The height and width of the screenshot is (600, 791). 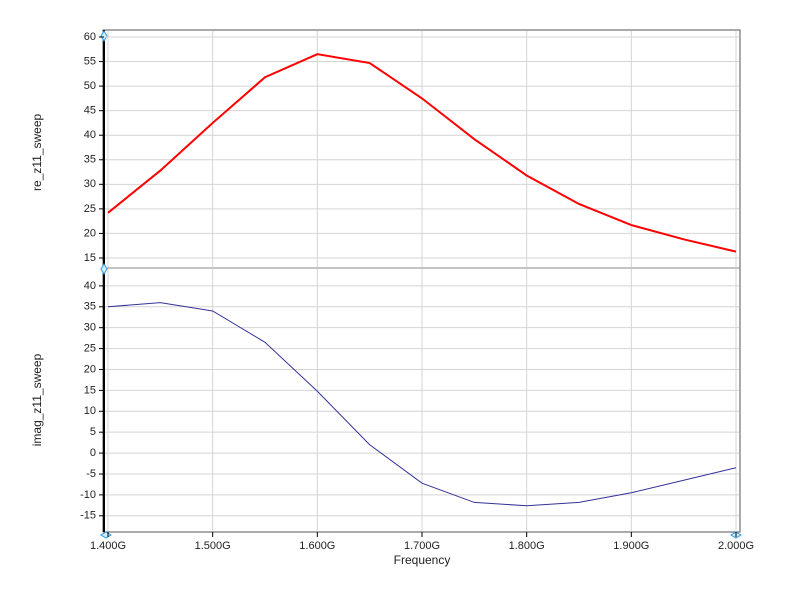 I want to click on y-tick-label: 5, so click(x=93, y=432).